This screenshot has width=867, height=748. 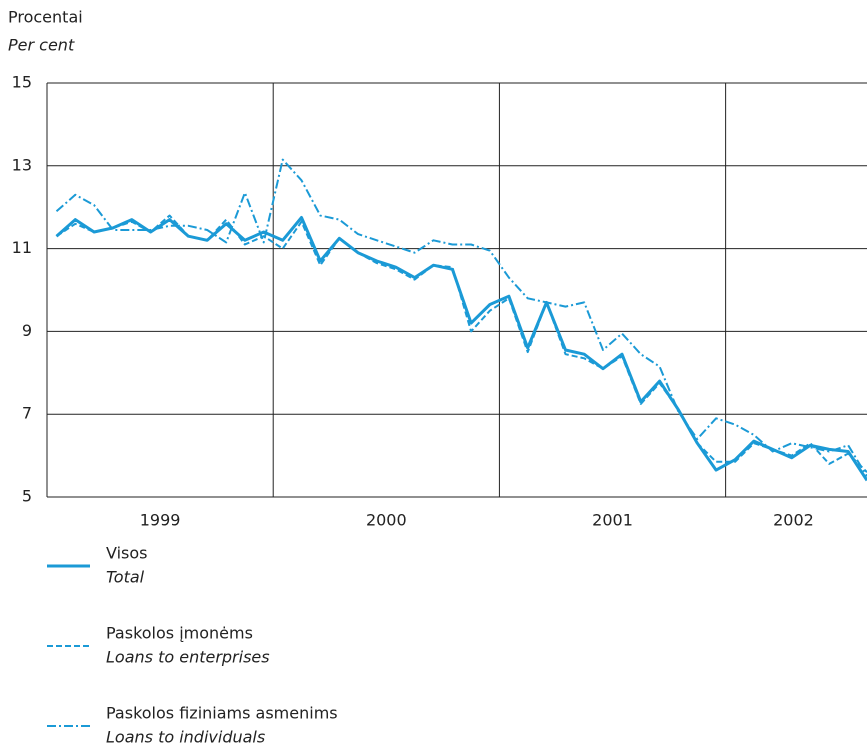 What do you see at coordinates (22, 247) in the screenshot?
I see `y-tick-label: 11` at bounding box center [22, 247].